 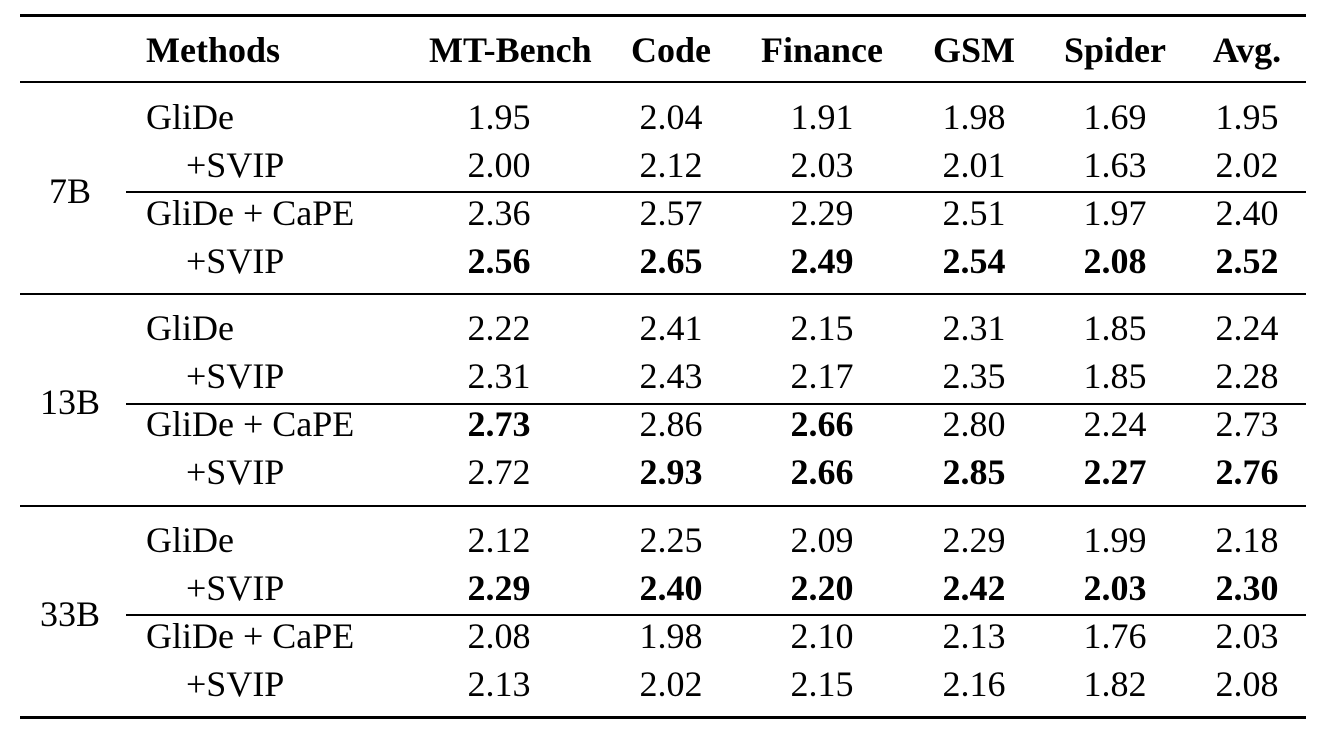 I want to click on table-cell-value: 2.36, so click(x=499, y=213).